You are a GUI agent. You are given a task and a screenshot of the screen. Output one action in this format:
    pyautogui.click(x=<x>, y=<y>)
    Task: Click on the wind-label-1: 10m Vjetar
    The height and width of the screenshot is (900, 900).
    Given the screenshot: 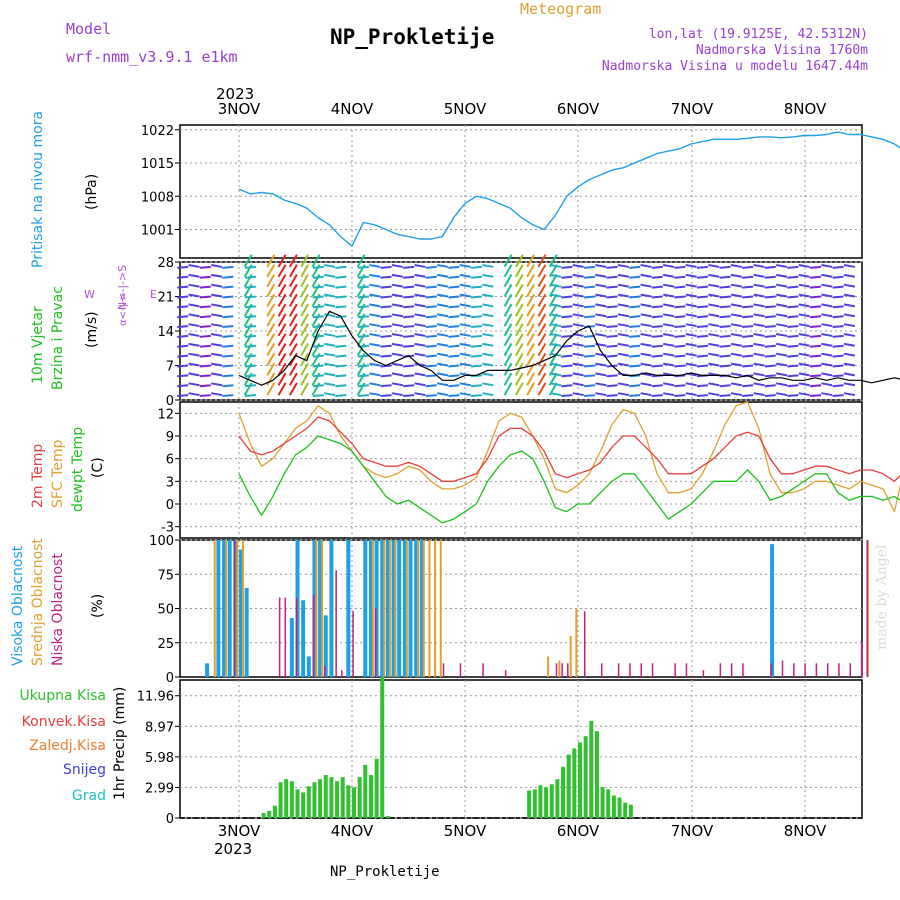 What is the action you would take?
    pyautogui.click(x=38, y=345)
    